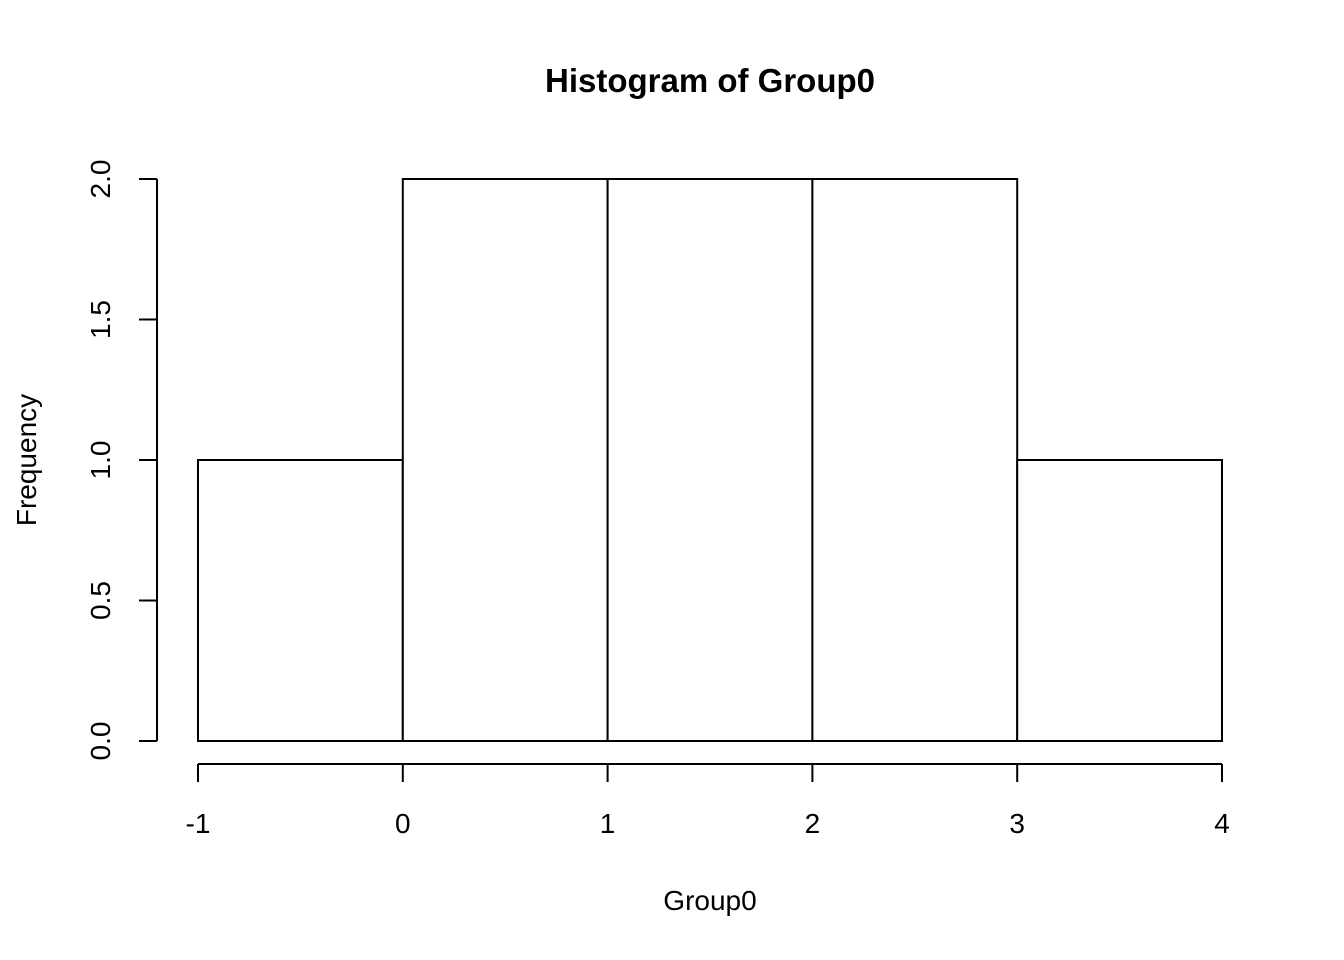  Describe the element at coordinates (198, 823) in the screenshot. I see `x-tick-label: -1` at that location.